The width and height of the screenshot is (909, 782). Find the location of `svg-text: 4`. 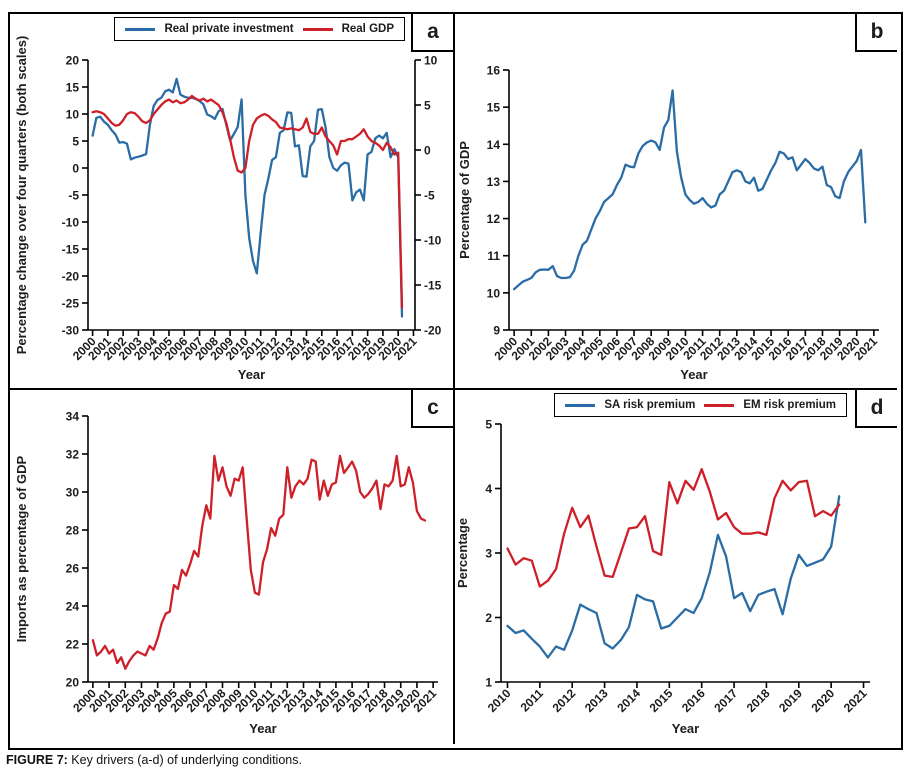

svg-text: 4 is located at coordinates (488, 489).